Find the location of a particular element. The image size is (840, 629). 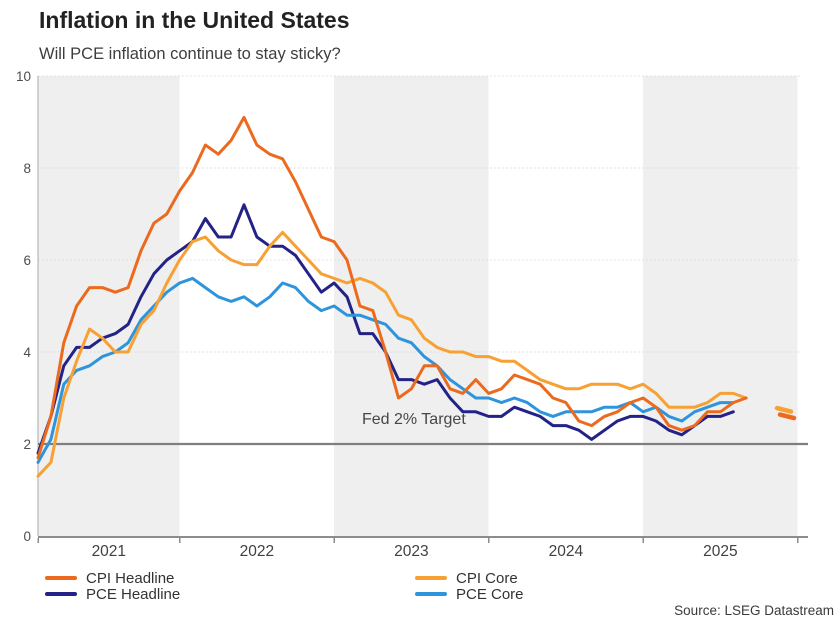

fed-target-annotation: Fed 2% Target is located at coordinates (414, 419).